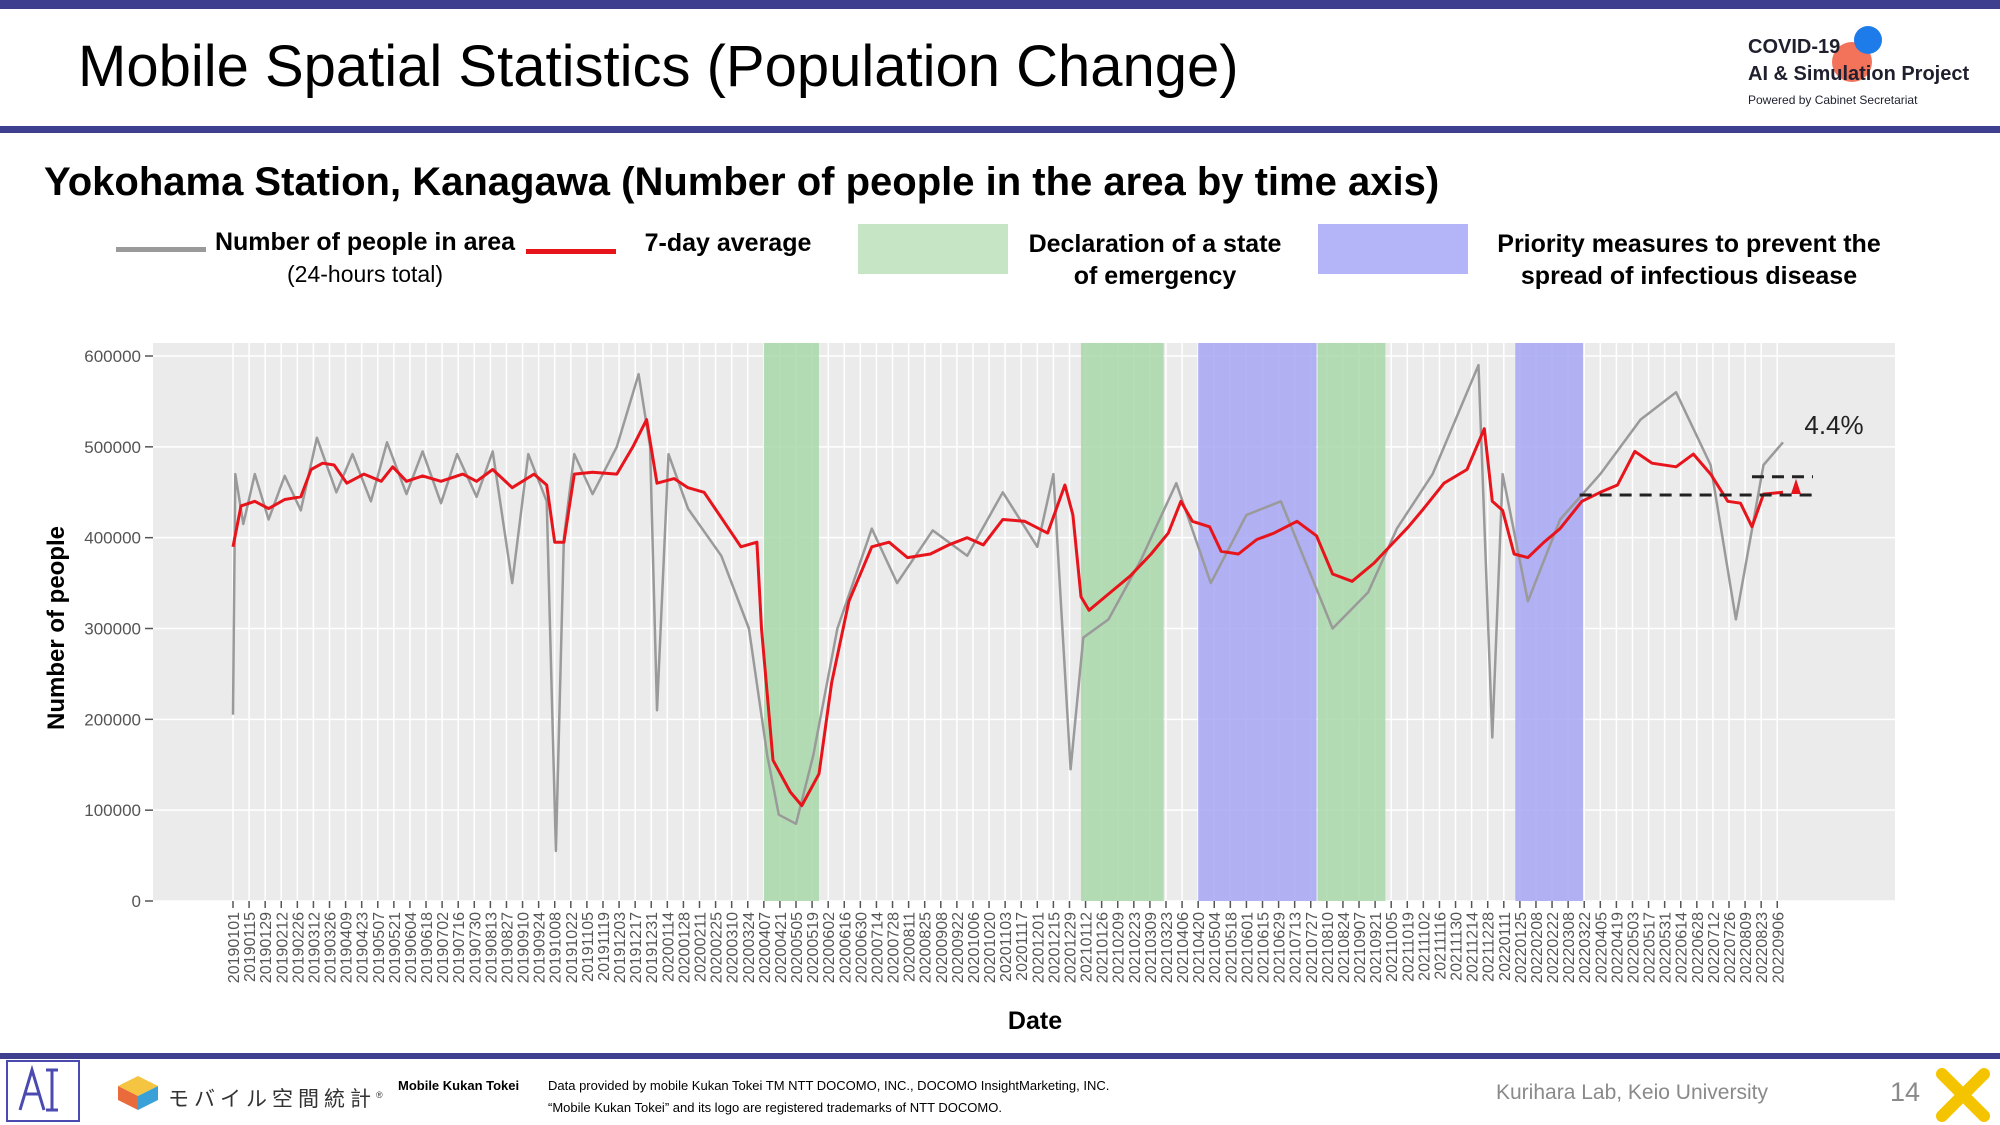 The image size is (2000, 1125). I want to click on x-tick-label: 20210629, so click(1280, 947).